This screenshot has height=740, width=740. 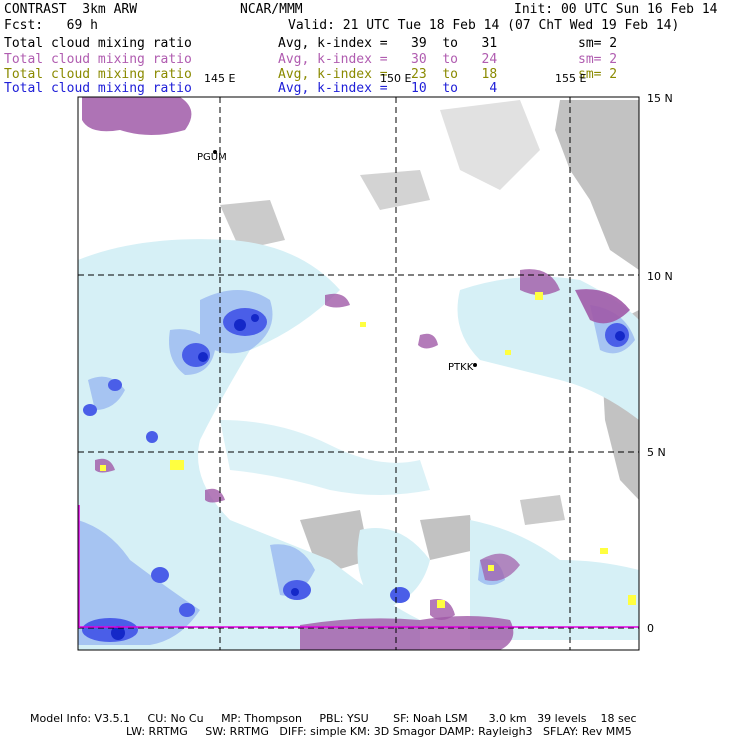 I want to click on station-marker-ptkk, so click(x=475, y=365).